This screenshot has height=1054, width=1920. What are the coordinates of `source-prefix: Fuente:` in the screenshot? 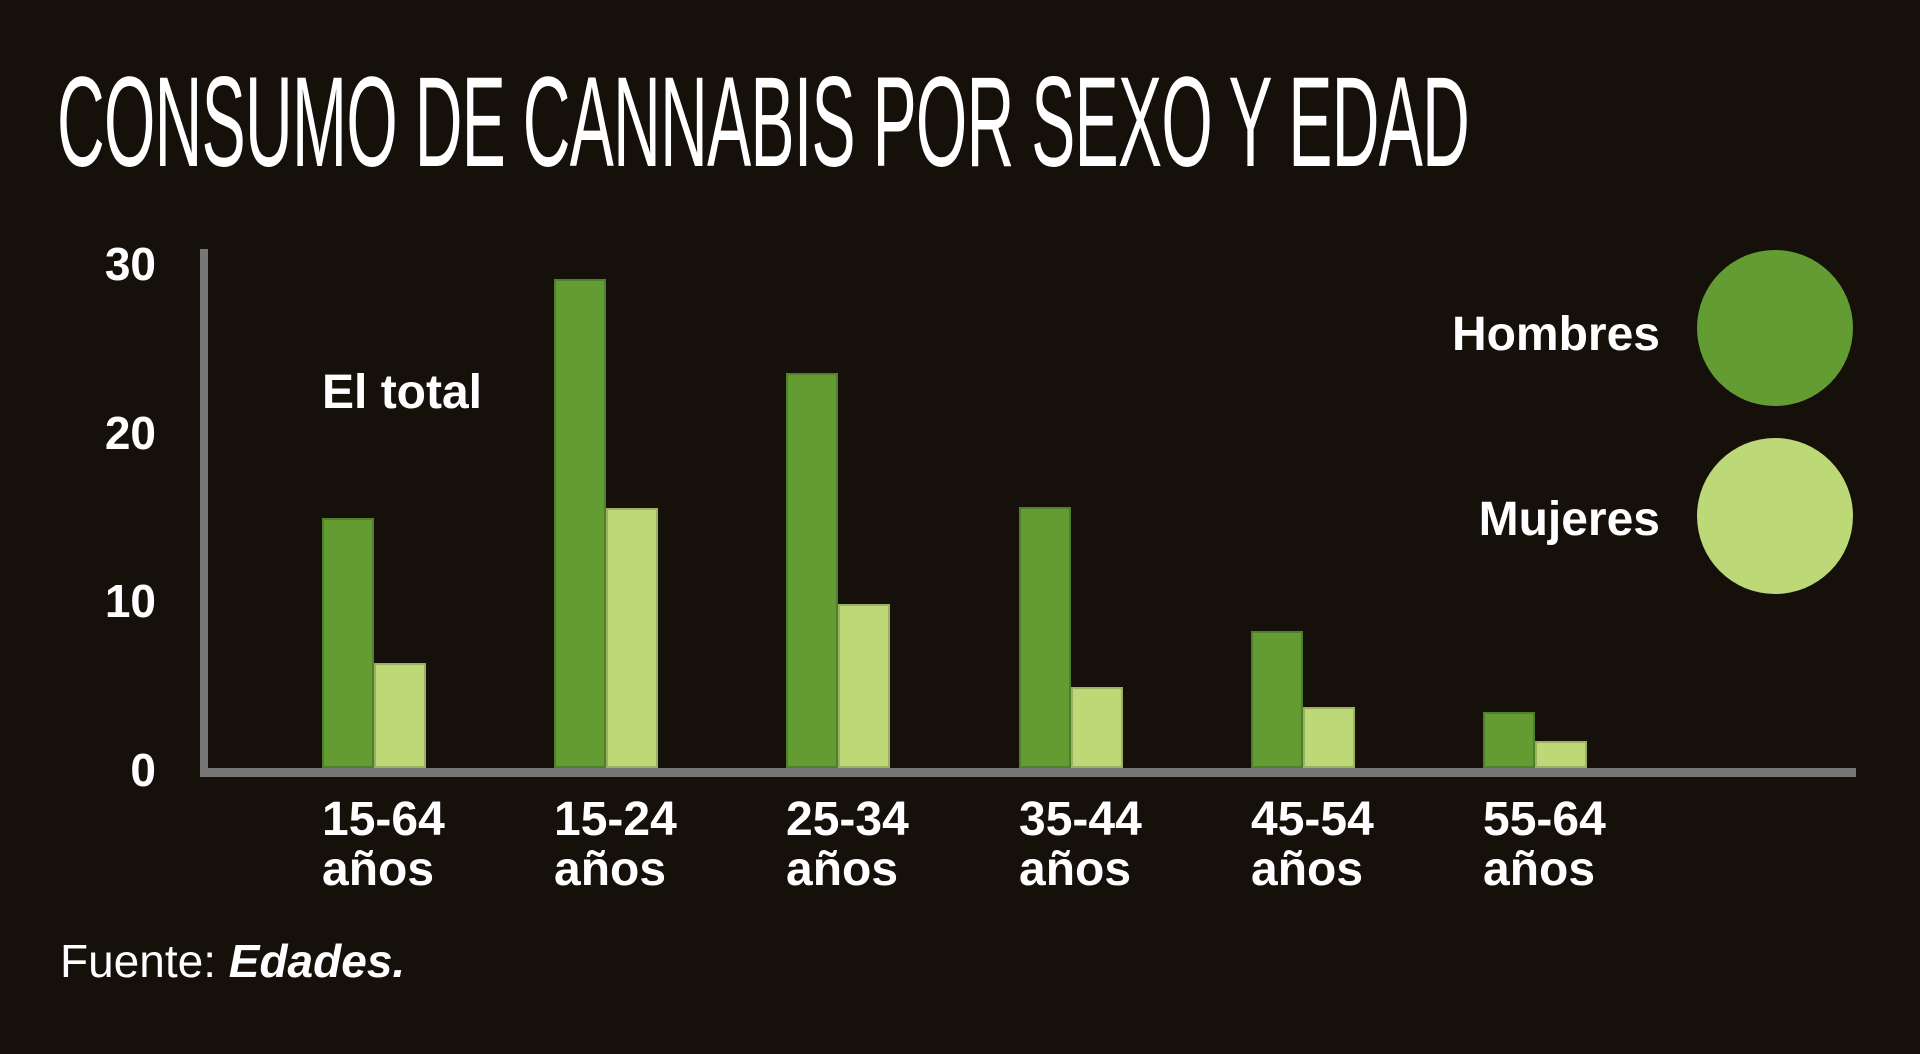 It's located at (144, 961).